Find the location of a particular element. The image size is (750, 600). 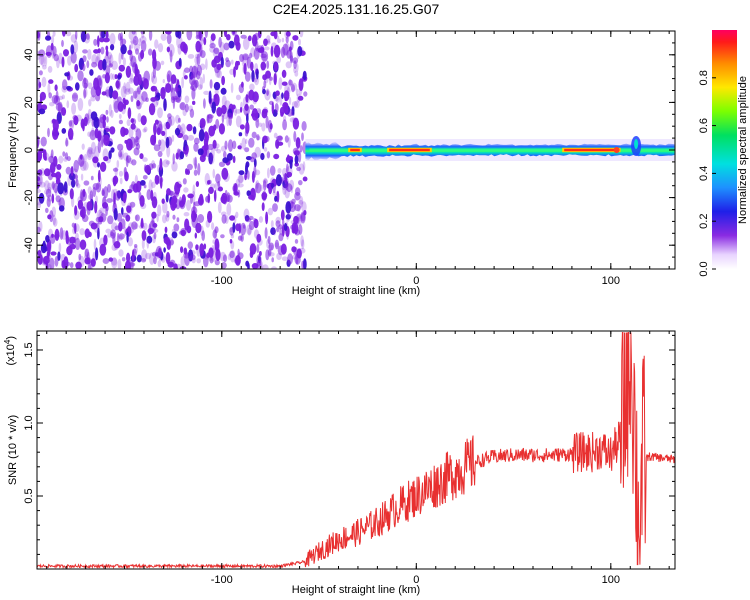

signal-burst-spot is located at coordinates (616, 150).